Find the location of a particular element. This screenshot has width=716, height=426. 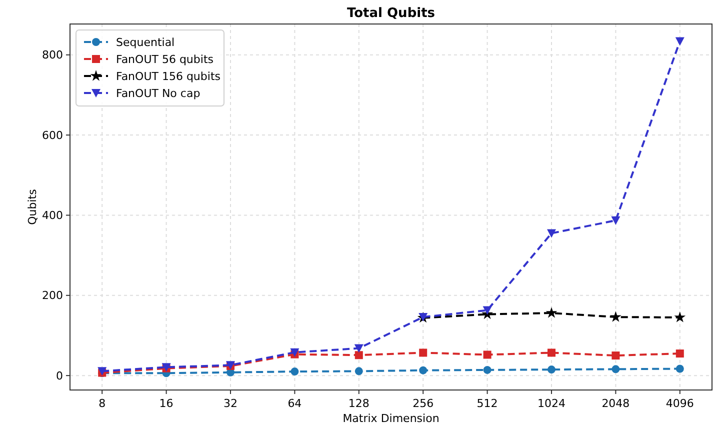

y-axis-title: Qubits is located at coordinates (32, 206).